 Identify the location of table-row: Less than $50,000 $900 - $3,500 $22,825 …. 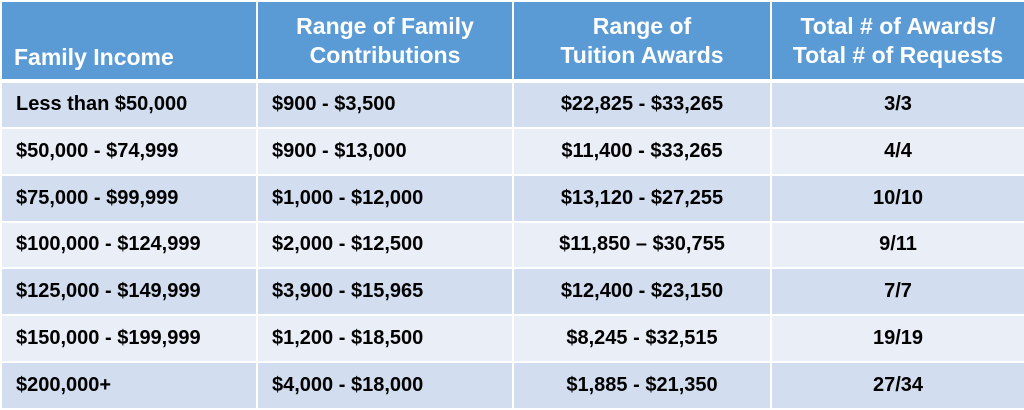
(512, 104).